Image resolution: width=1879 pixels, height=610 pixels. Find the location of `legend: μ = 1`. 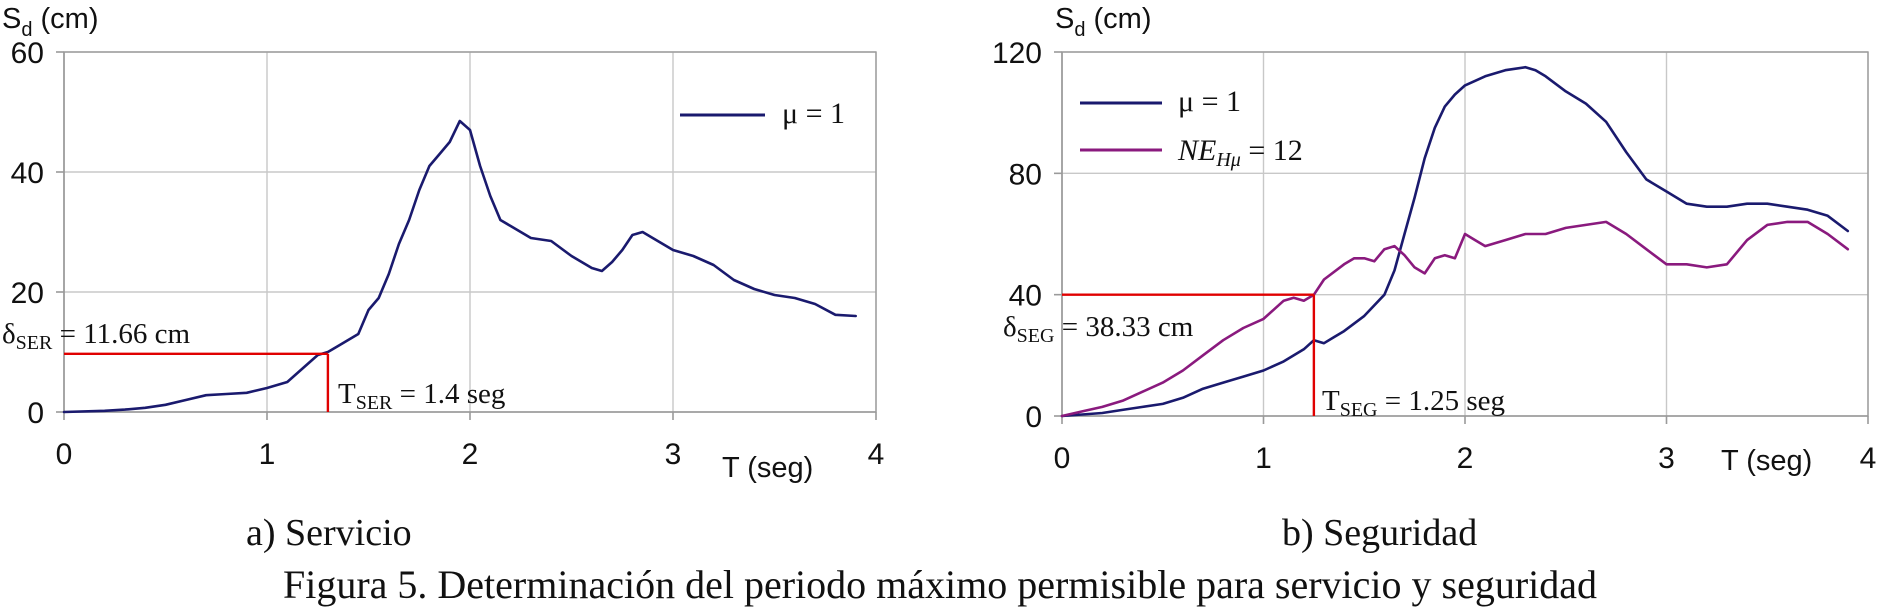

legend: μ = 1 is located at coordinates (762, 113).